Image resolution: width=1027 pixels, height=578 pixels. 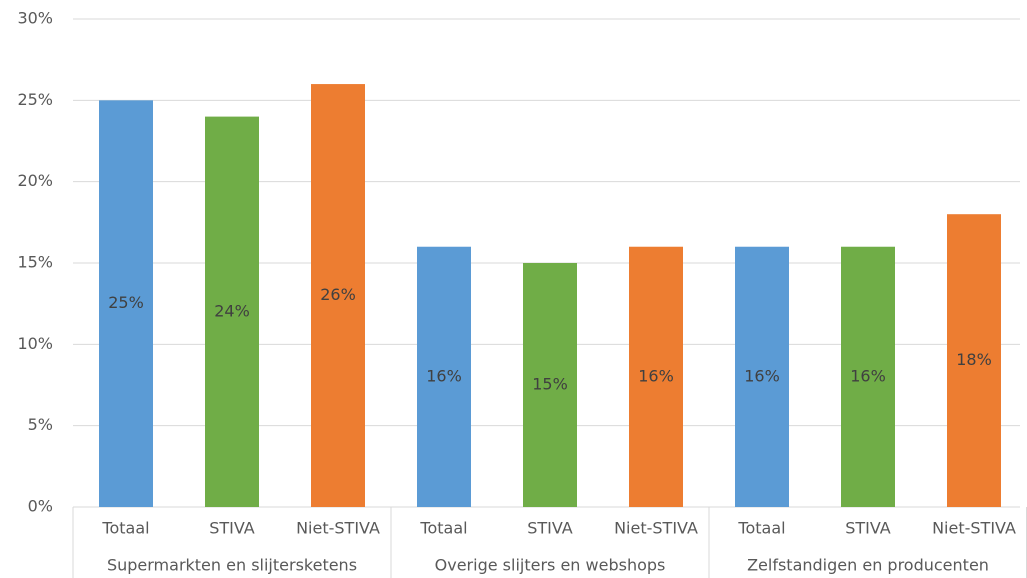 I want to click on data-label: 24%, so click(x=232, y=310).